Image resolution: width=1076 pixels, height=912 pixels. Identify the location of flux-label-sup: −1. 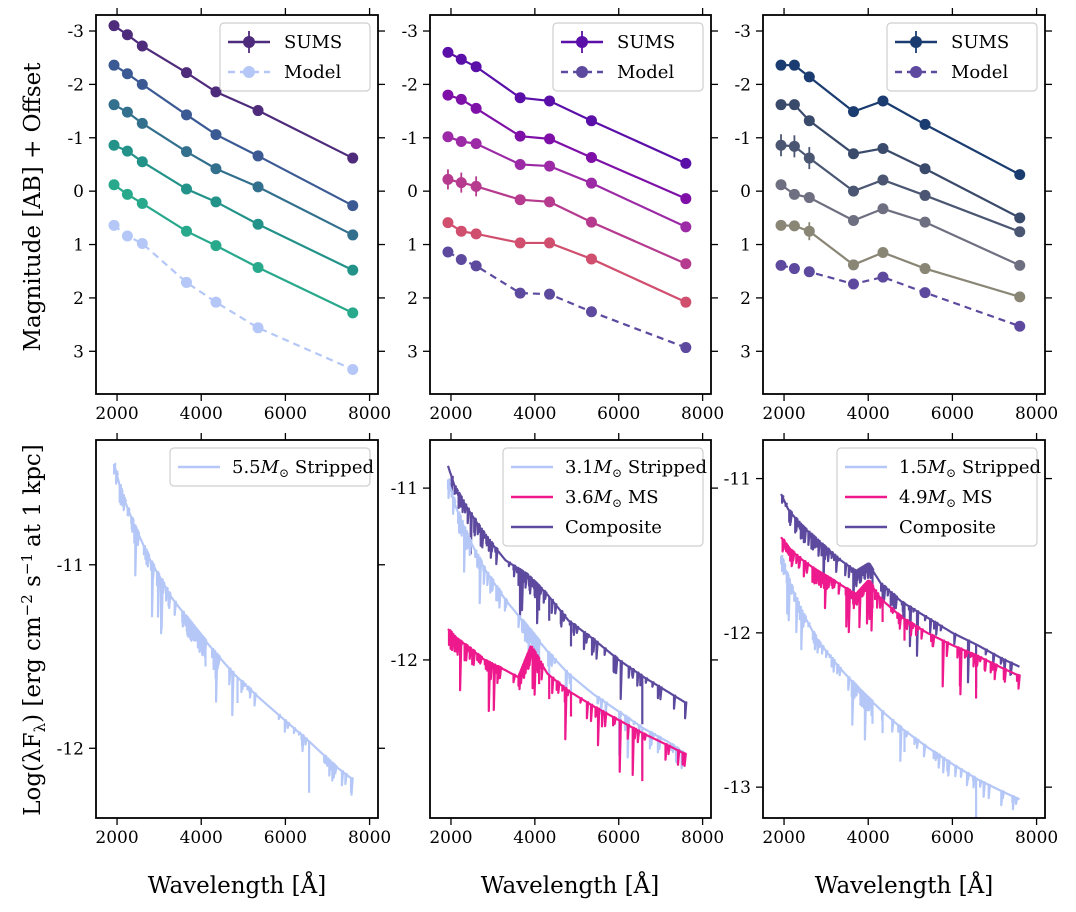
(27, 564).